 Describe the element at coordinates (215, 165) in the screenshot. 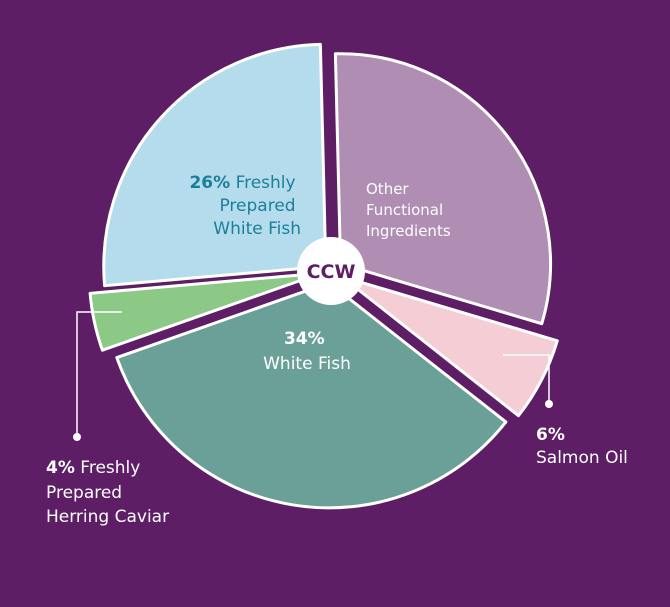

I see `slice-freshly-prepared-white-fish` at that location.